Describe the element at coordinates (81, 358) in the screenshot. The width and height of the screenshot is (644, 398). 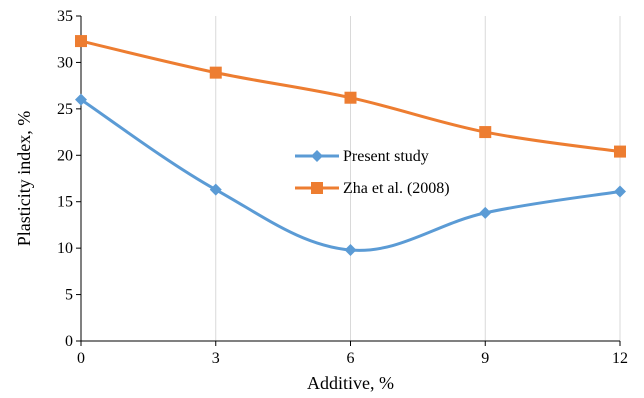
I see `x-tick-label-0: 0` at that location.